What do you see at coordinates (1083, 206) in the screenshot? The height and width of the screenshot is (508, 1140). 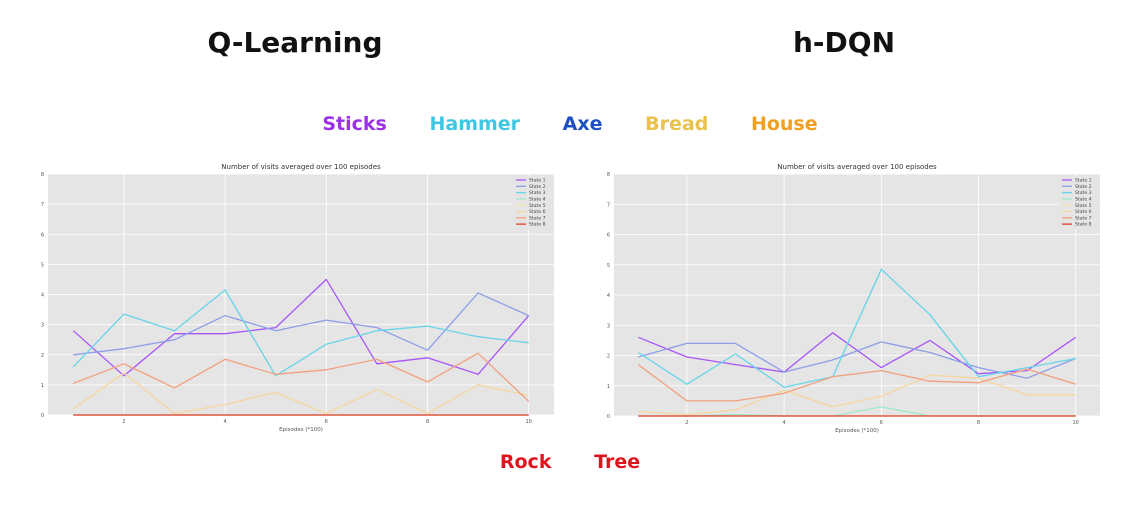 I see `chart2-legend-label-state-5: State 5` at bounding box center [1083, 206].